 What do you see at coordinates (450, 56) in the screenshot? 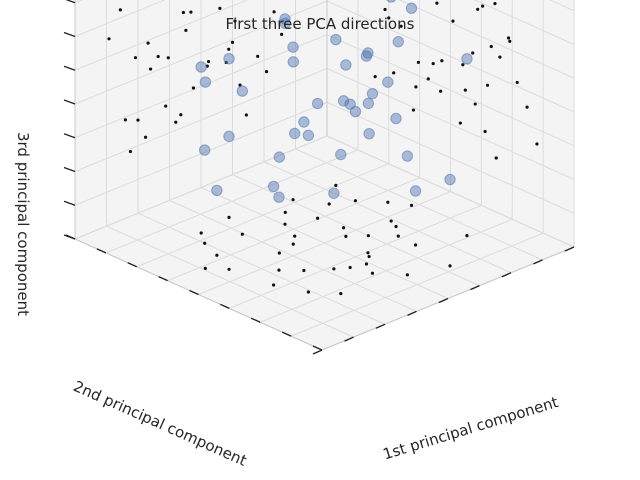
I see `side-wall-gridline` at bounding box center [450, 56].